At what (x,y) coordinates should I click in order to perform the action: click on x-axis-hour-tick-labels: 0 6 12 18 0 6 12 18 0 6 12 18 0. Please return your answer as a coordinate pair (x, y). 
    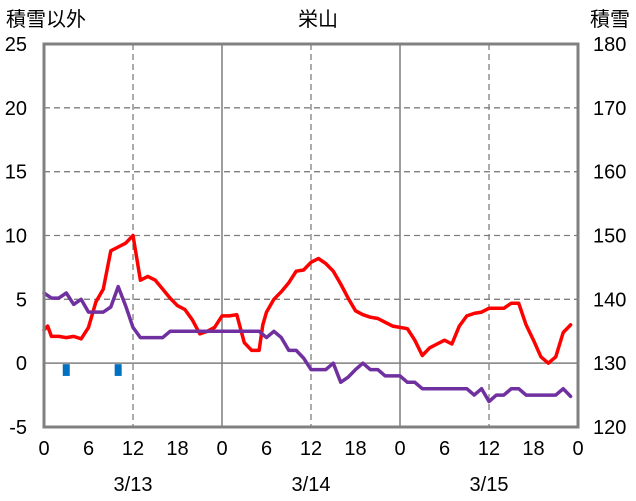
    Looking at the image, I should click on (310, 449).